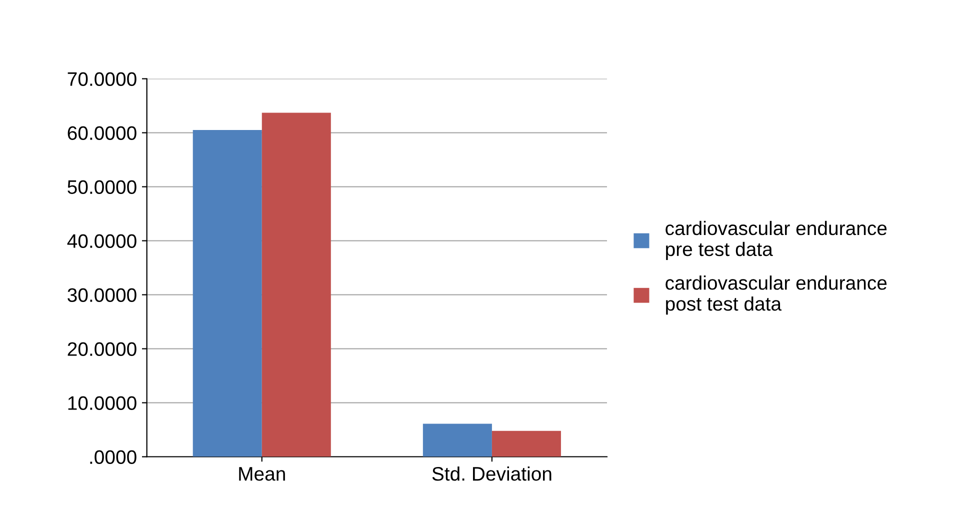 The image size is (979, 525). Describe the element at coordinates (102, 295) in the screenshot. I see `y-tick-label: 30.0000` at that location.